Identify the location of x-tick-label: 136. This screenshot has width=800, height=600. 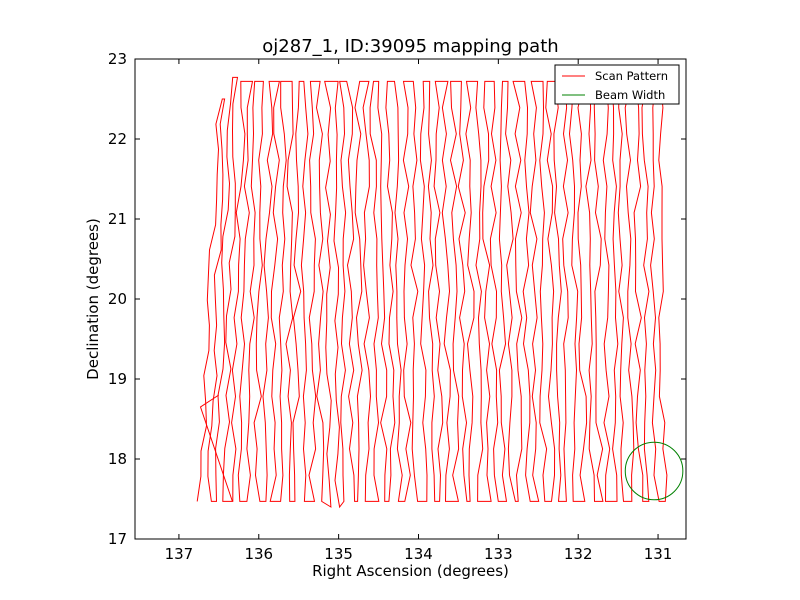
(258, 554).